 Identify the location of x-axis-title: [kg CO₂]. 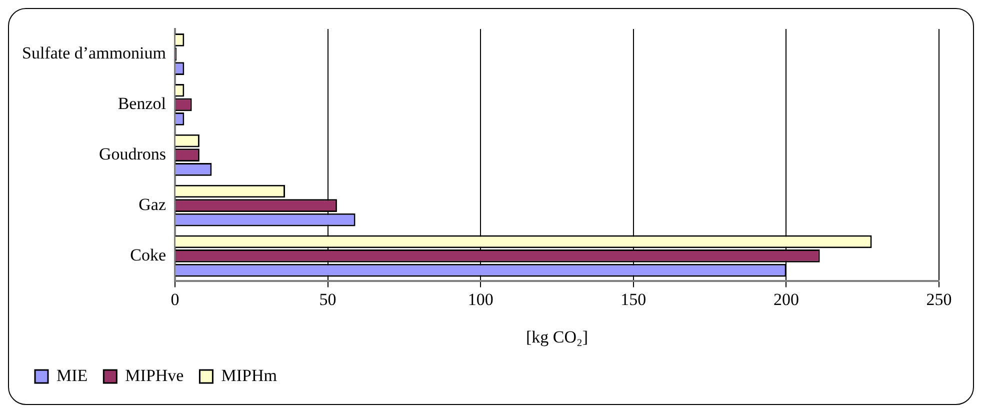
(557, 336).